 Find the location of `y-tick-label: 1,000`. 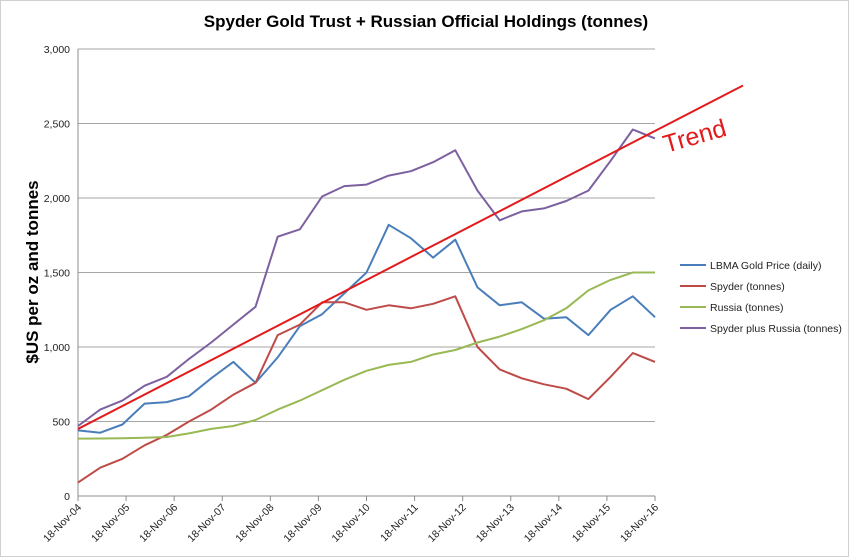

y-tick-label: 1,000 is located at coordinates (57, 348).